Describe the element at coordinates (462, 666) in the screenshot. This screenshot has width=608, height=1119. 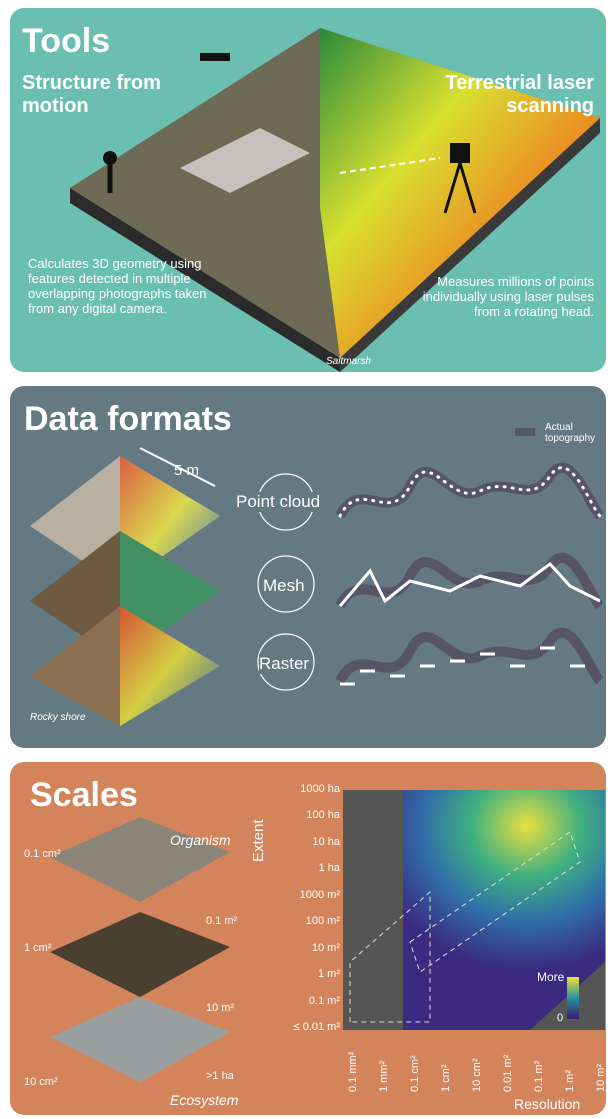
I see `raster-line` at that location.